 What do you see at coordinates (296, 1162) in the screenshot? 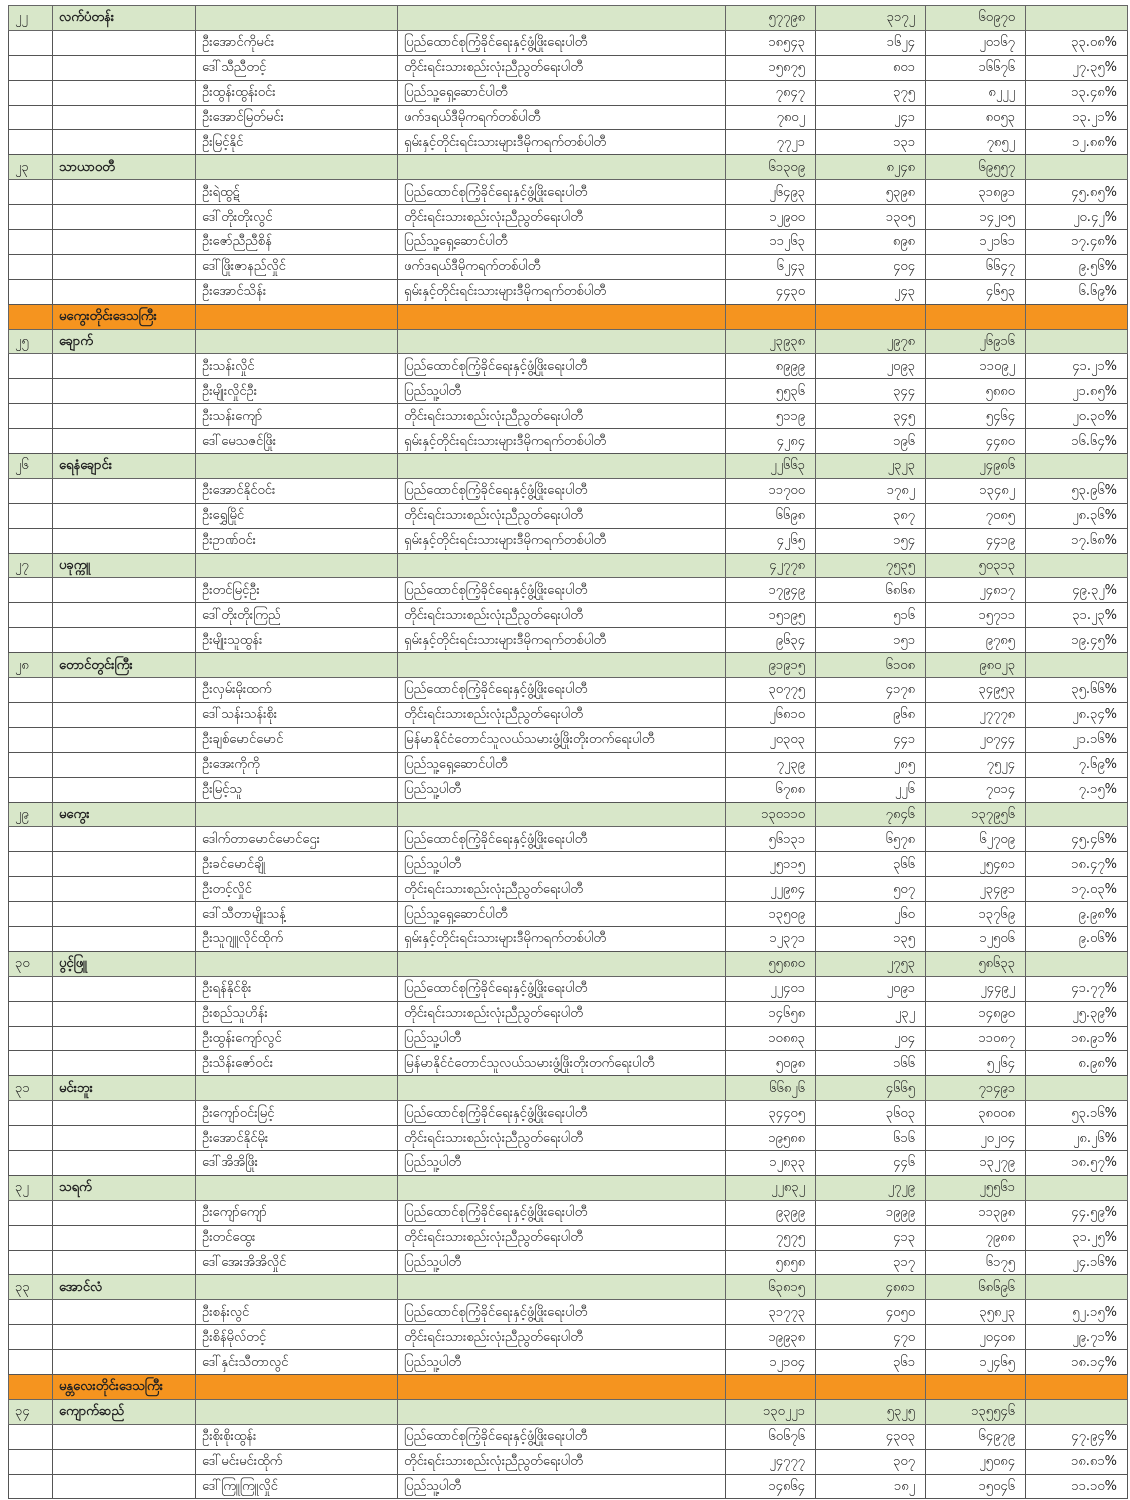
I see `candidate-name: ဒေါ်အိအိဖြိုး` at bounding box center [296, 1162].